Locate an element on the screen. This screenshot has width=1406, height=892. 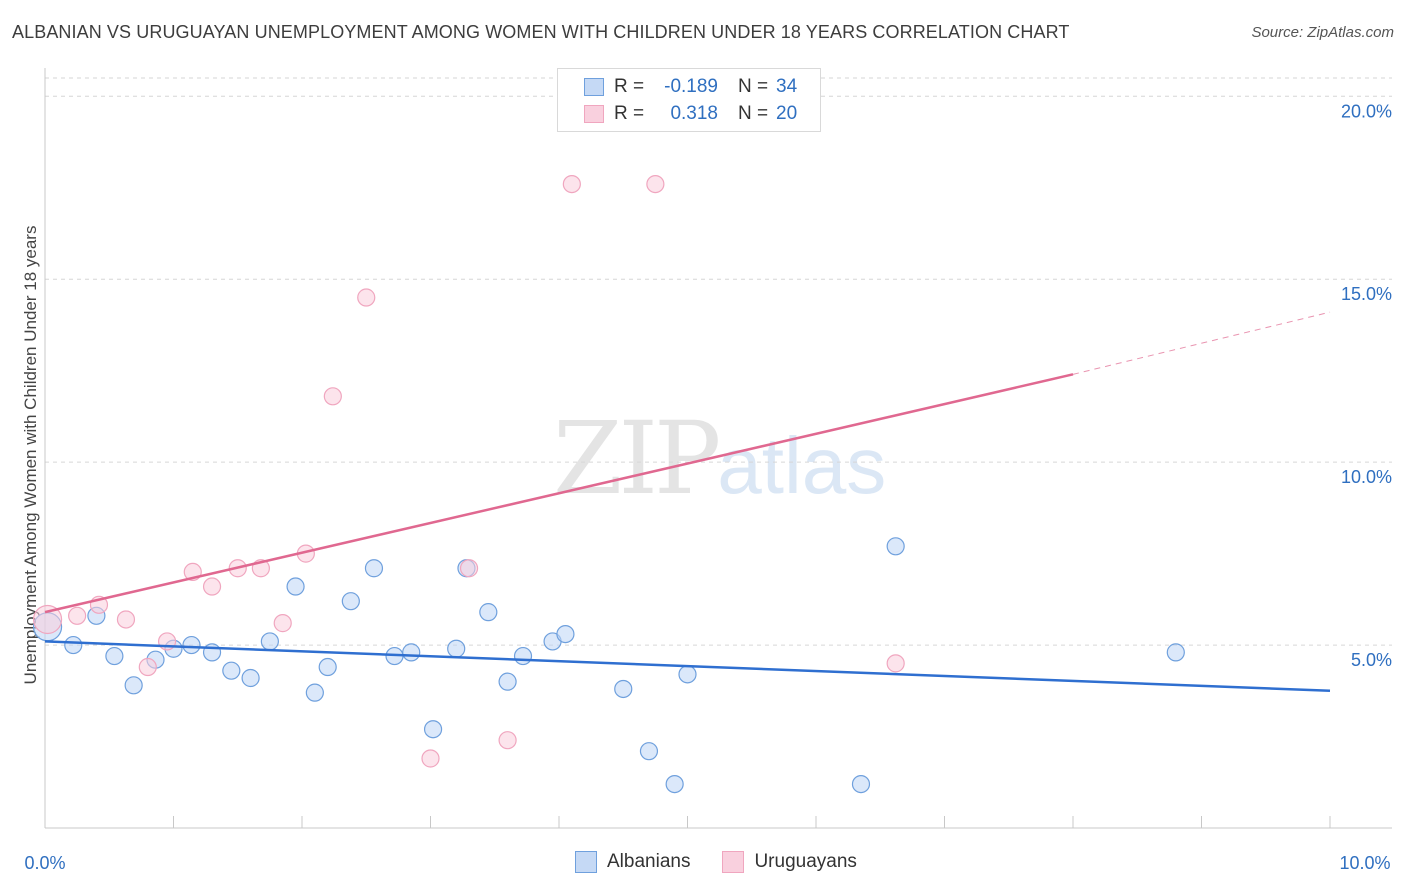
source-label: Source: ZipAtlas.com is located at coordinates (1322, 32).